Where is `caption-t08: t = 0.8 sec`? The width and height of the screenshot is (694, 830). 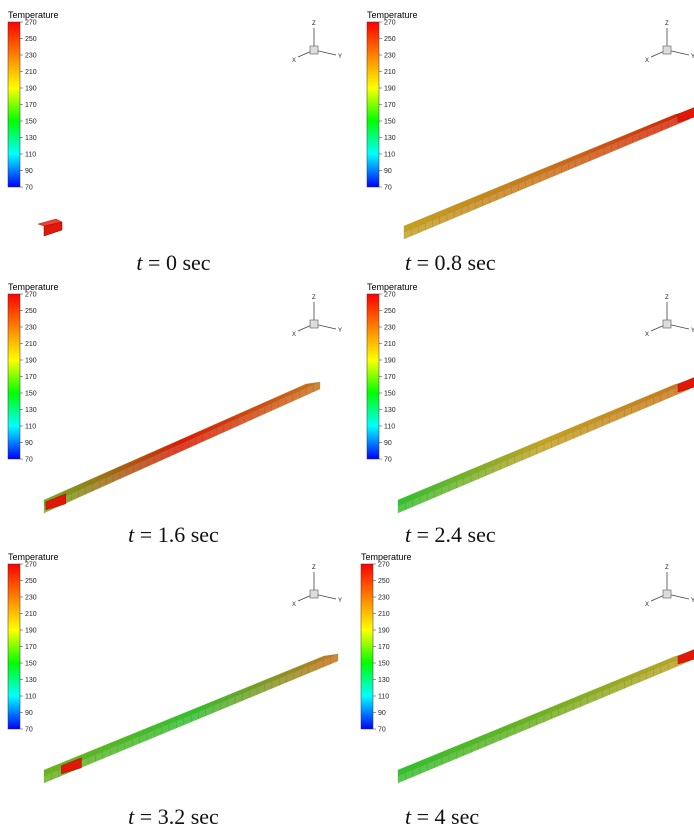
caption-t08: t = 0.8 sec is located at coordinates (450, 262).